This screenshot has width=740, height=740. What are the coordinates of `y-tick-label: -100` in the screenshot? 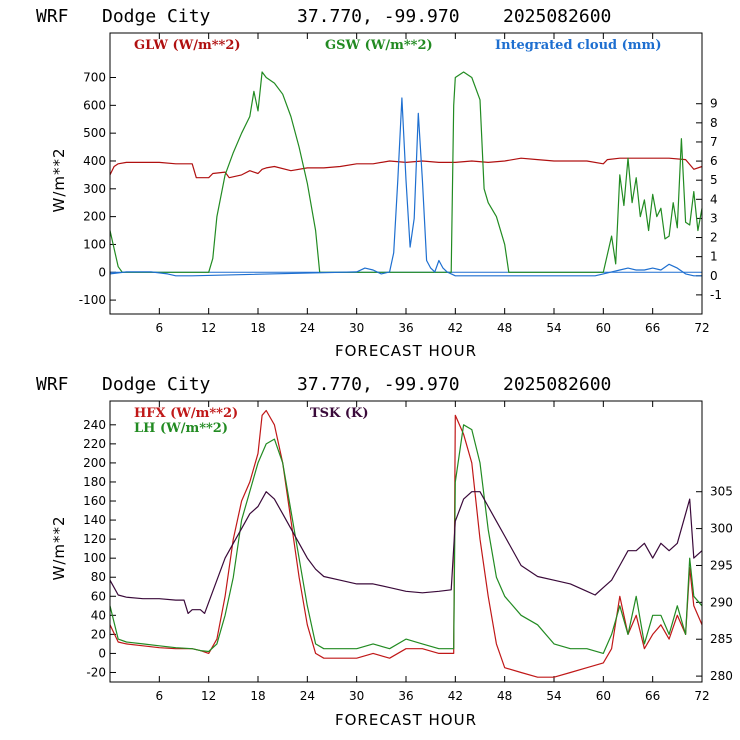 It's located at (92, 300).